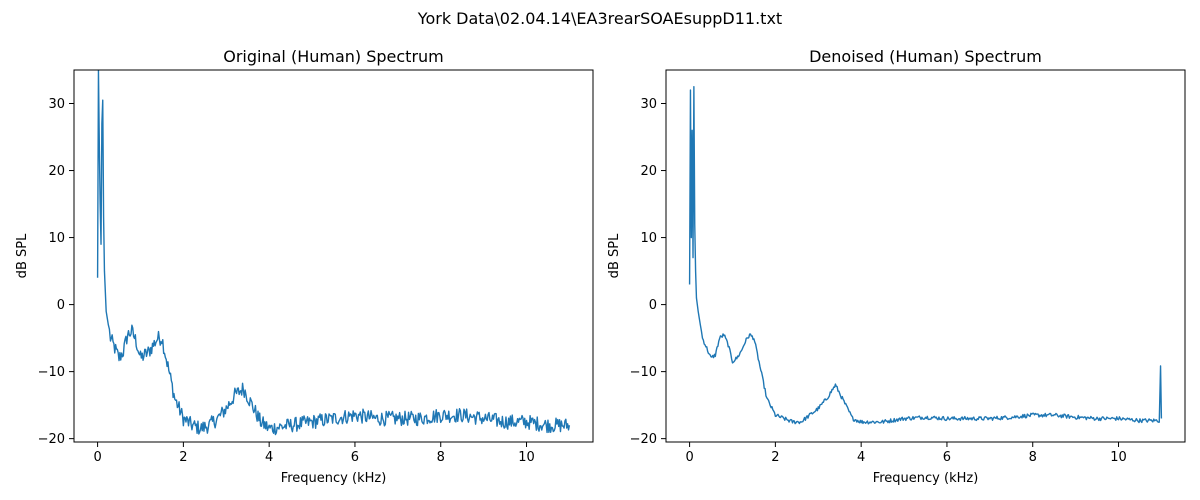 The width and height of the screenshot is (1200, 500). Describe the element at coordinates (334, 478) in the screenshot. I see `x-axis-label-original: Frequency (kHz)` at that location.